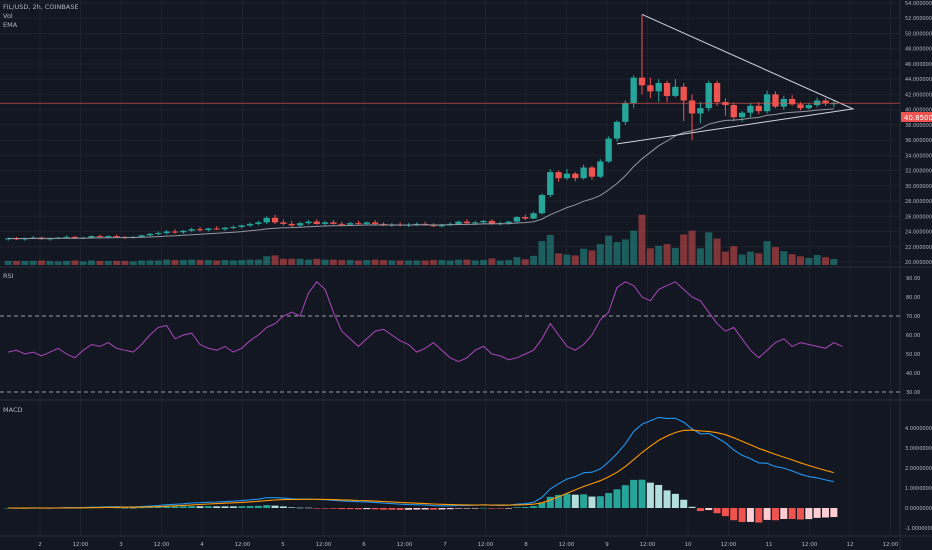 The height and width of the screenshot is (550, 932). I want to click on time-tick-label: 2, so click(40, 545).